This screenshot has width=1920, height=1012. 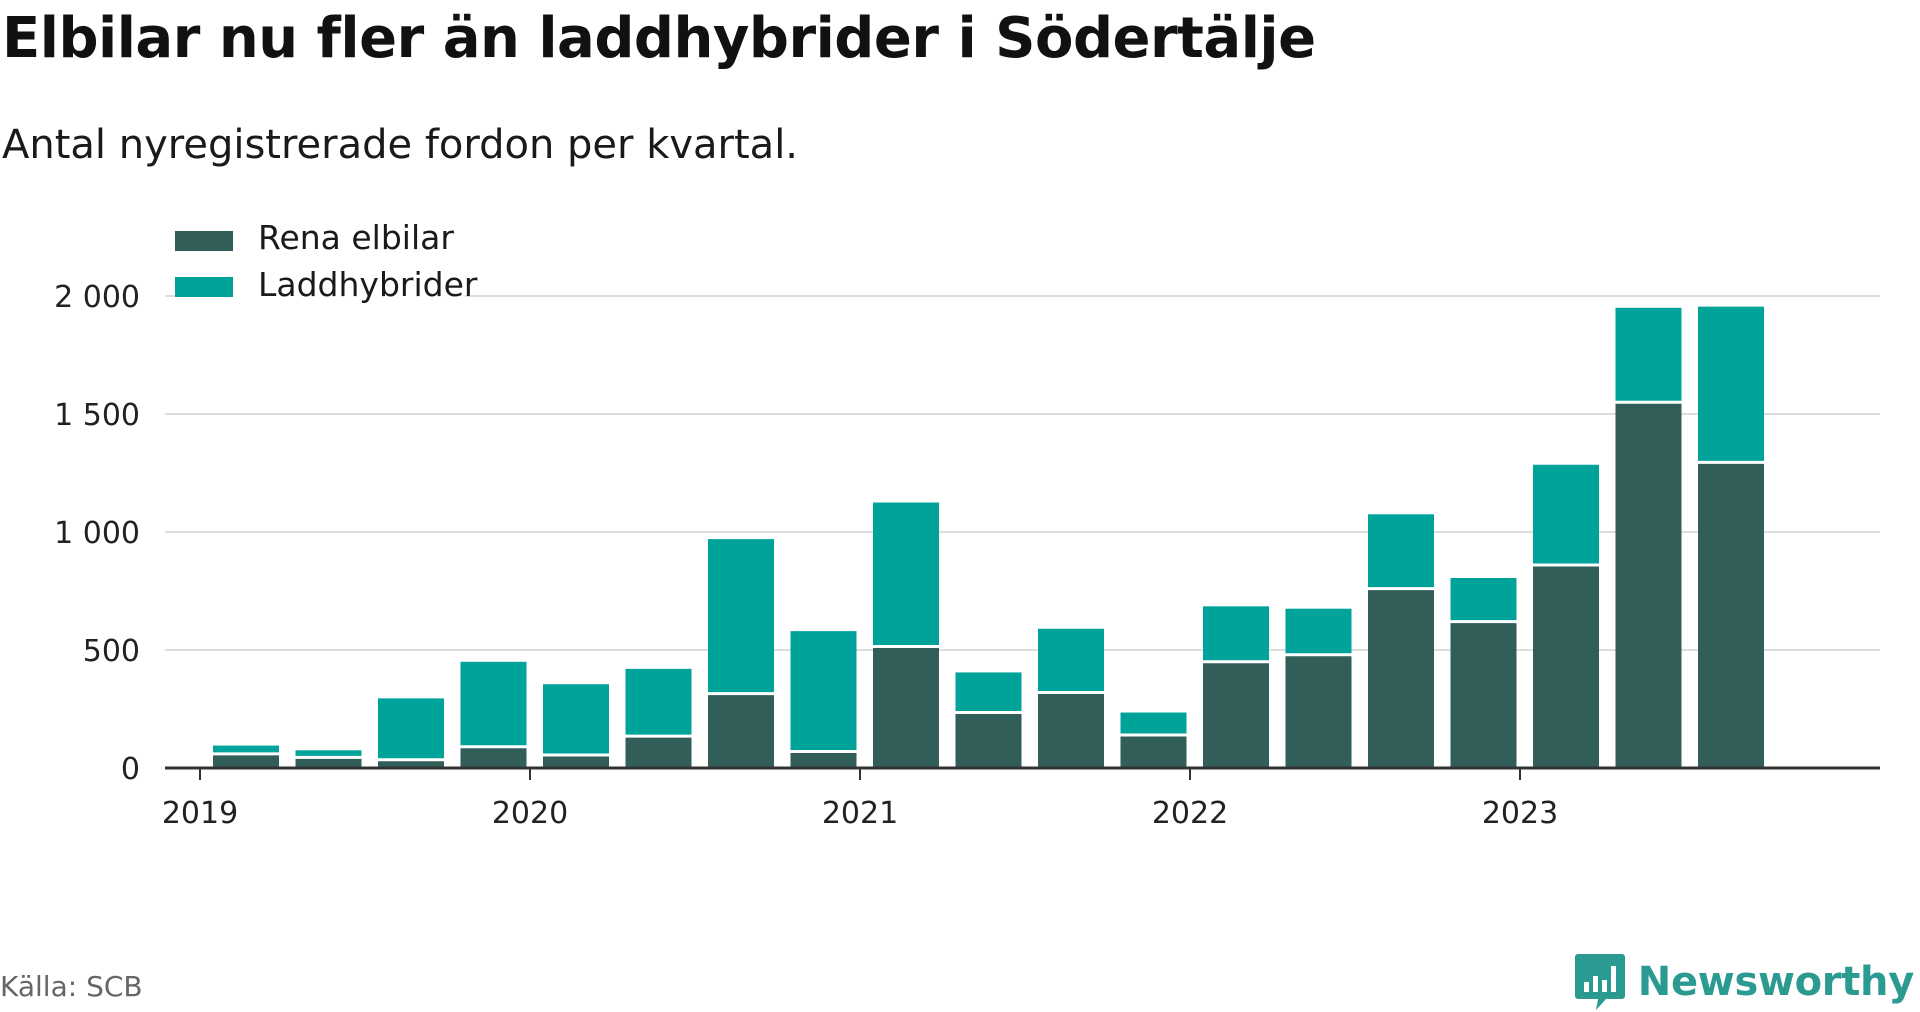 What do you see at coordinates (1071, 730) in the screenshot?
I see `bar-rena-elbilar: Rena elbilar 2021 K4: 320` at bounding box center [1071, 730].